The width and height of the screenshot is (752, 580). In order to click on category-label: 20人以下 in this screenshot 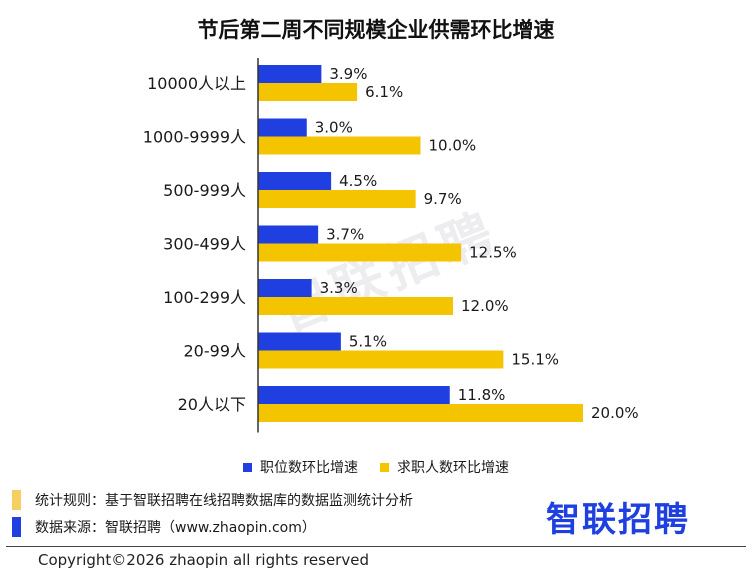, I will do `click(212, 404)`.